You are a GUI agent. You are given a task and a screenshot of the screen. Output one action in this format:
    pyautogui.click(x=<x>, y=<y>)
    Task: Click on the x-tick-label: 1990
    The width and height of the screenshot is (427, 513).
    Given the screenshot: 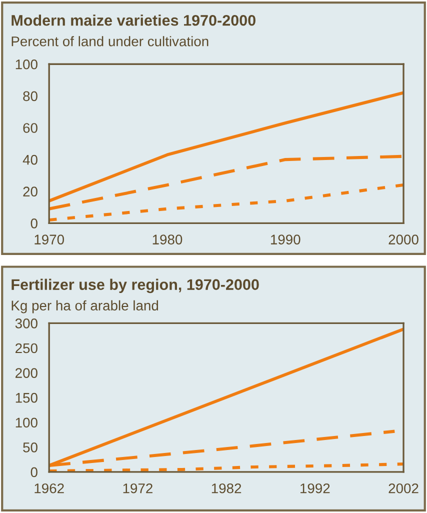 What is the action you would take?
    pyautogui.click(x=285, y=239)
    